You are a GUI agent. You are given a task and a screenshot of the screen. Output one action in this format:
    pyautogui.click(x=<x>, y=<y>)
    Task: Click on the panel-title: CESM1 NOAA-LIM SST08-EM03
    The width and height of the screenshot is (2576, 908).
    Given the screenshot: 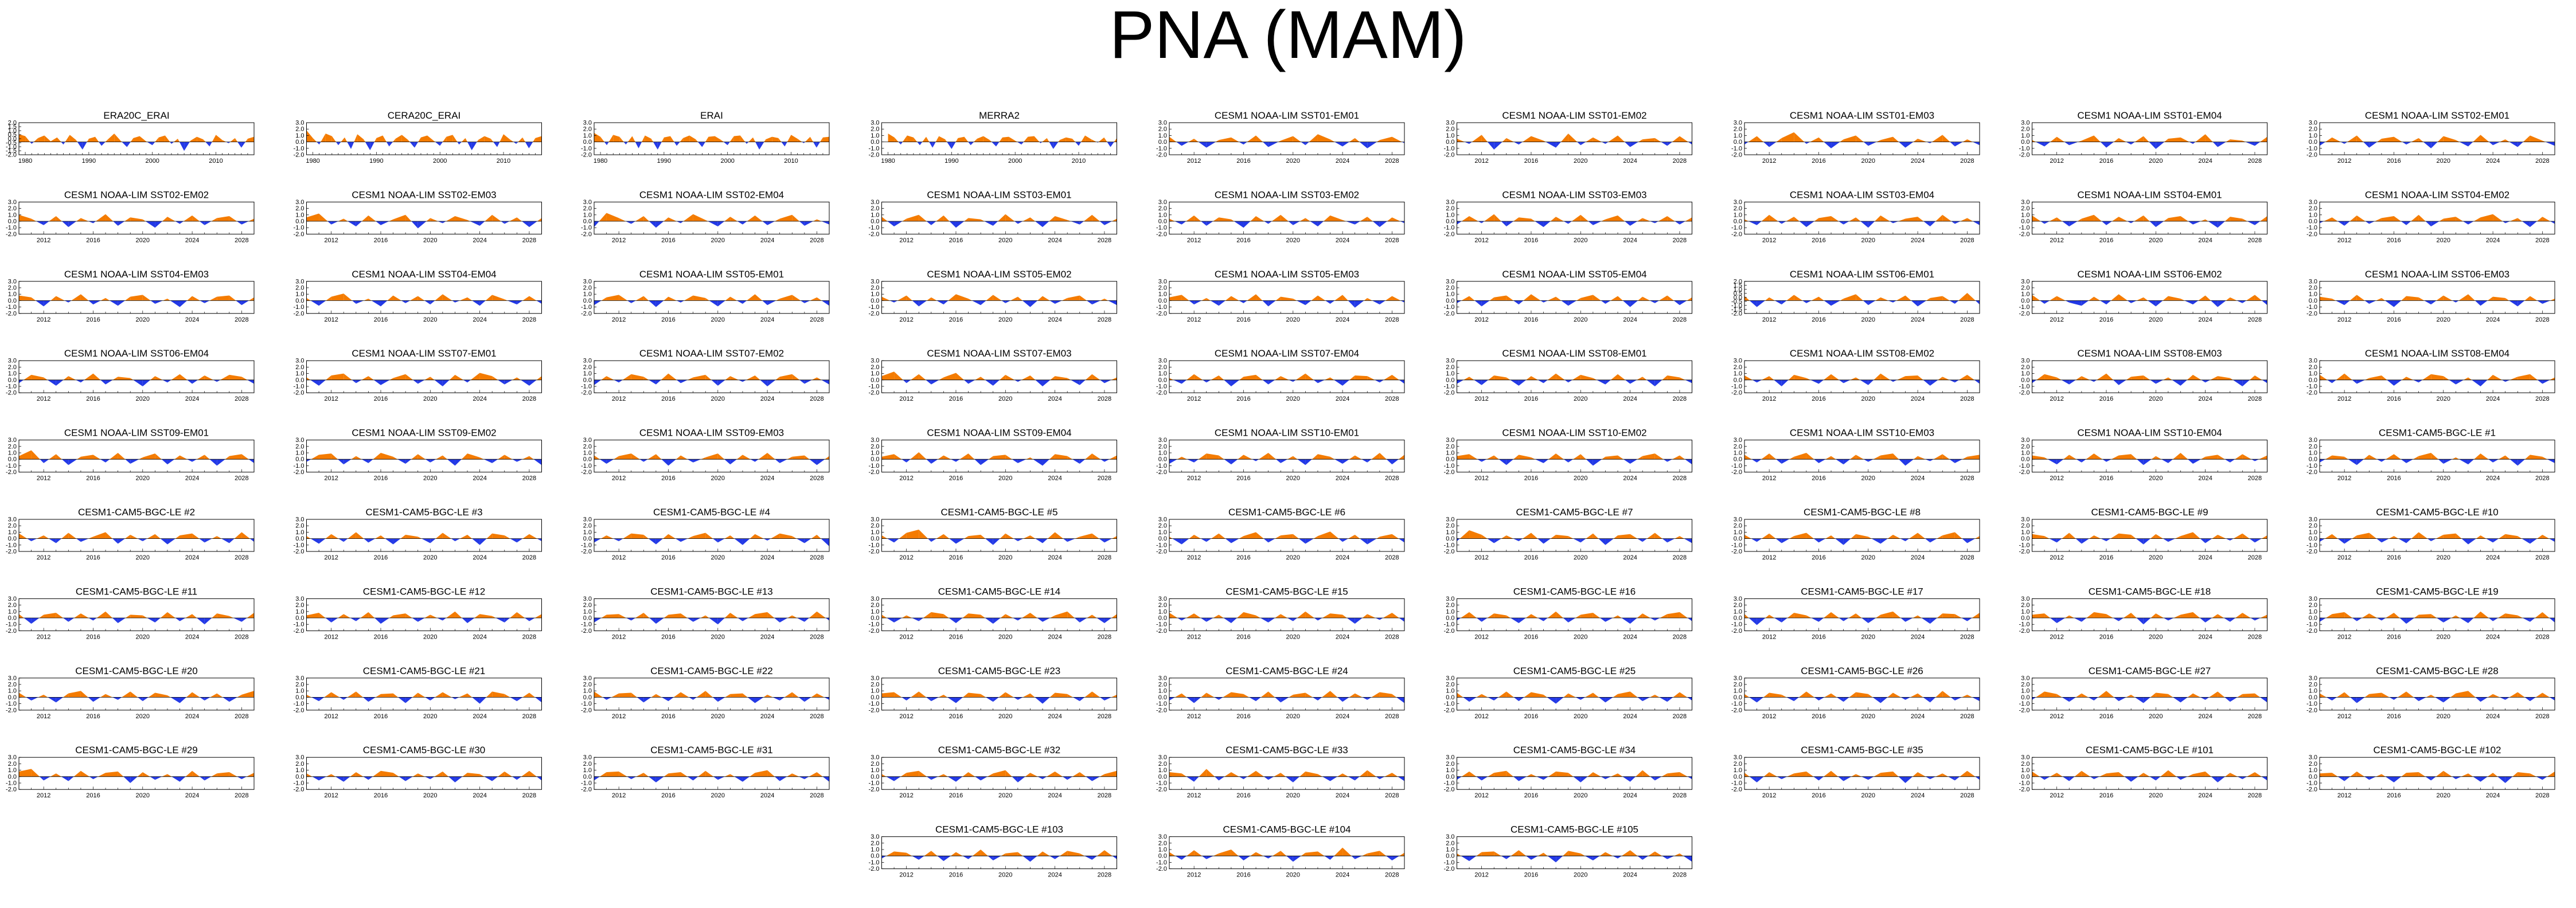 What is the action you would take?
    pyautogui.click(x=2150, y=353)
    